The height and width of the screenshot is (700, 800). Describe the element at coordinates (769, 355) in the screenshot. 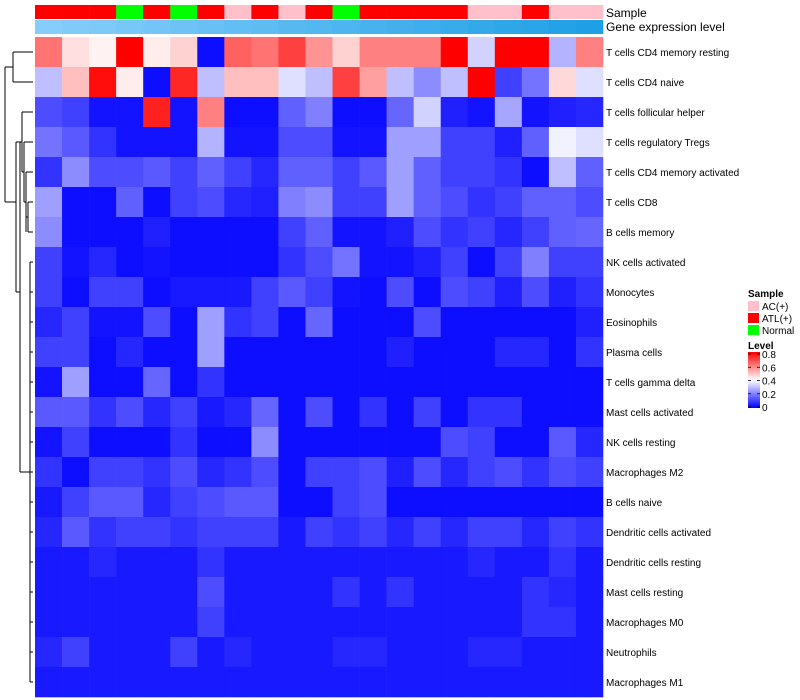

I see `legend-tick-label: 0.8` at that location.